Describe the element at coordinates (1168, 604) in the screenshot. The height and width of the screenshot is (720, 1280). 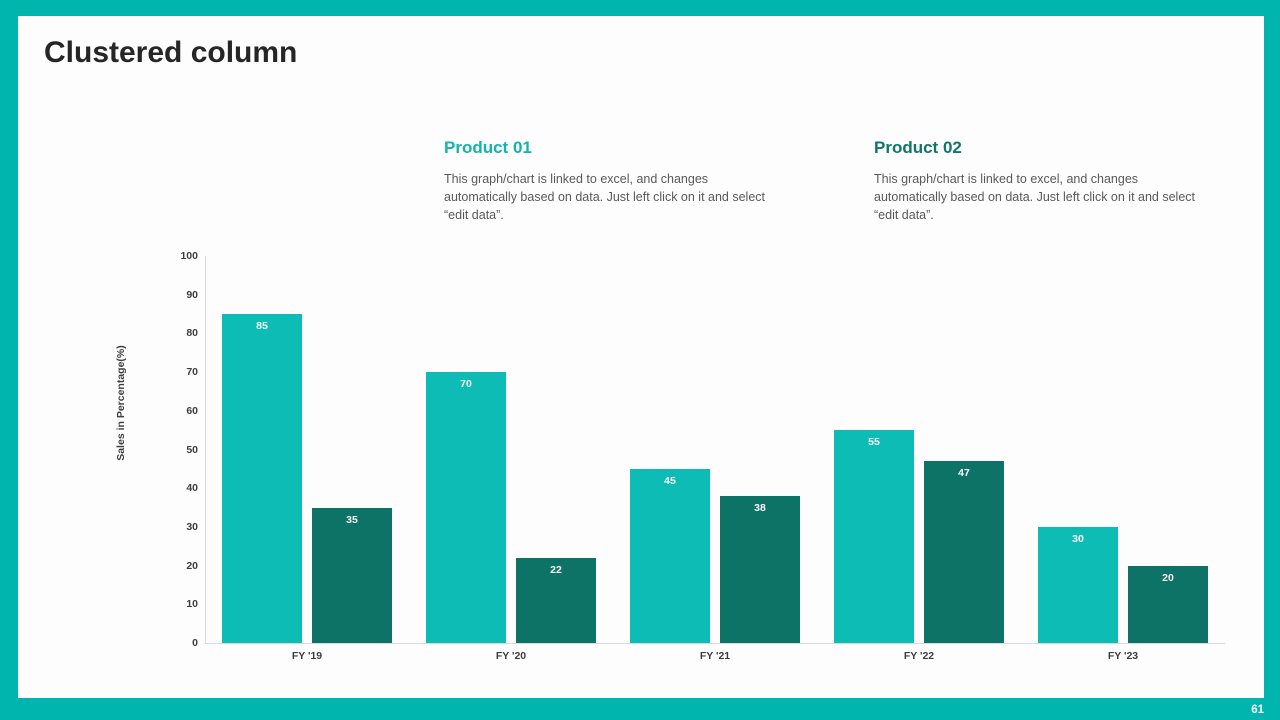
I see `bar-product02-fy23: 20` at that location.